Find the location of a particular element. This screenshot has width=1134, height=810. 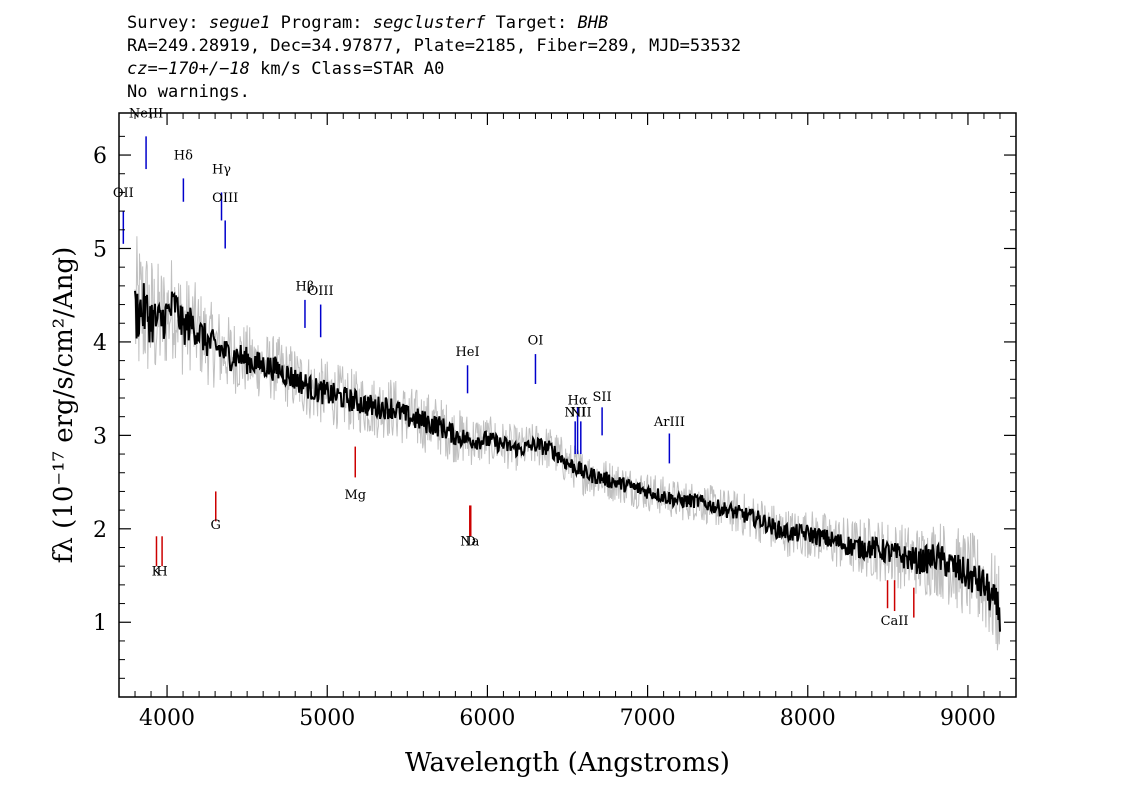

line-label-8: OI is located at coordinates (536, 341).